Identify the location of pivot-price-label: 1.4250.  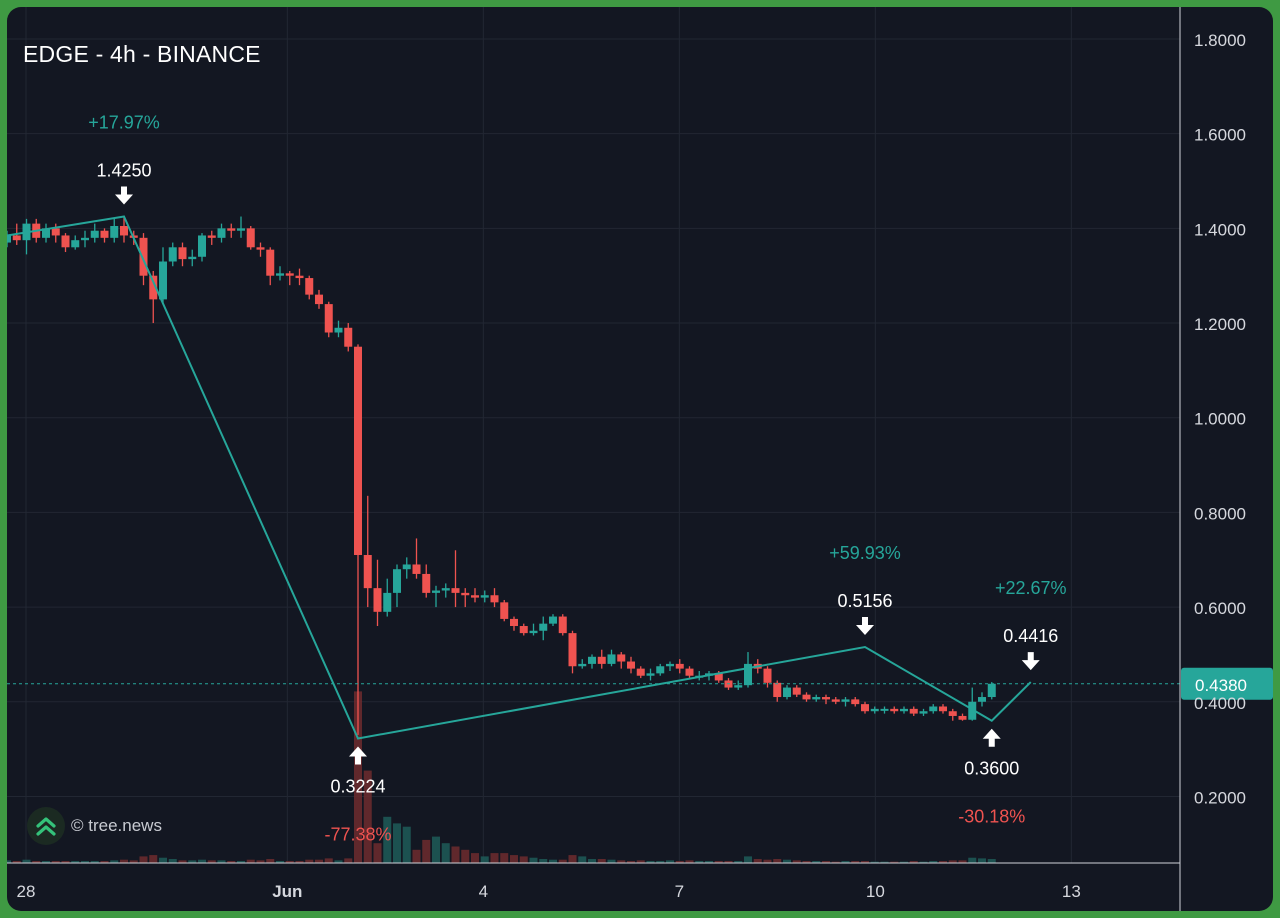
(123, 171).